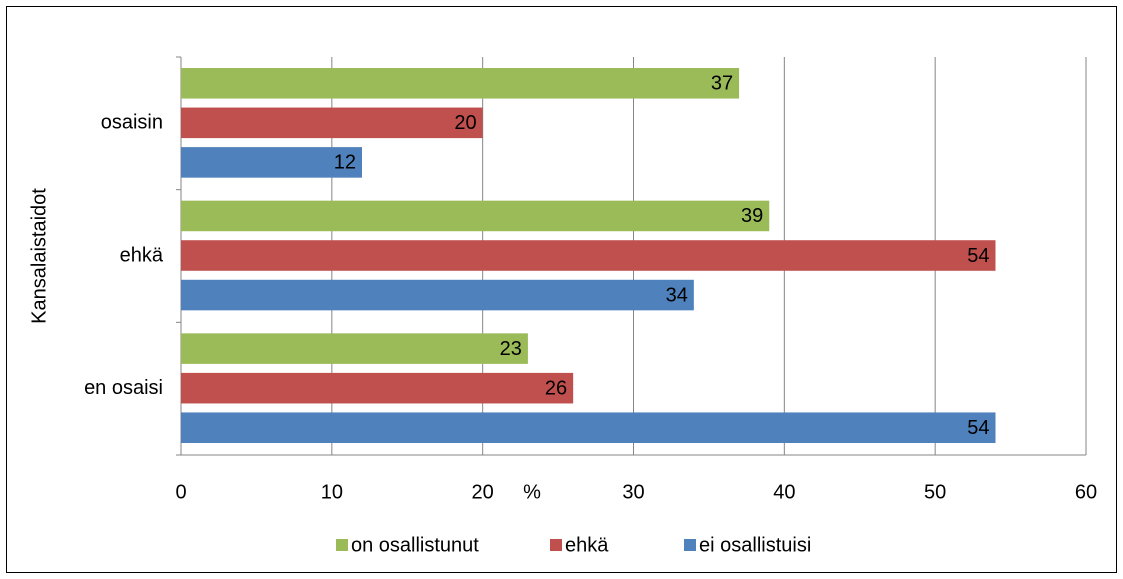 Image resolution: width=1123 pixels, height=579 pixels. Describe the element at coordinates (132, 123) in the screenshot. I see `y-tick-label: osaisin` at that location.